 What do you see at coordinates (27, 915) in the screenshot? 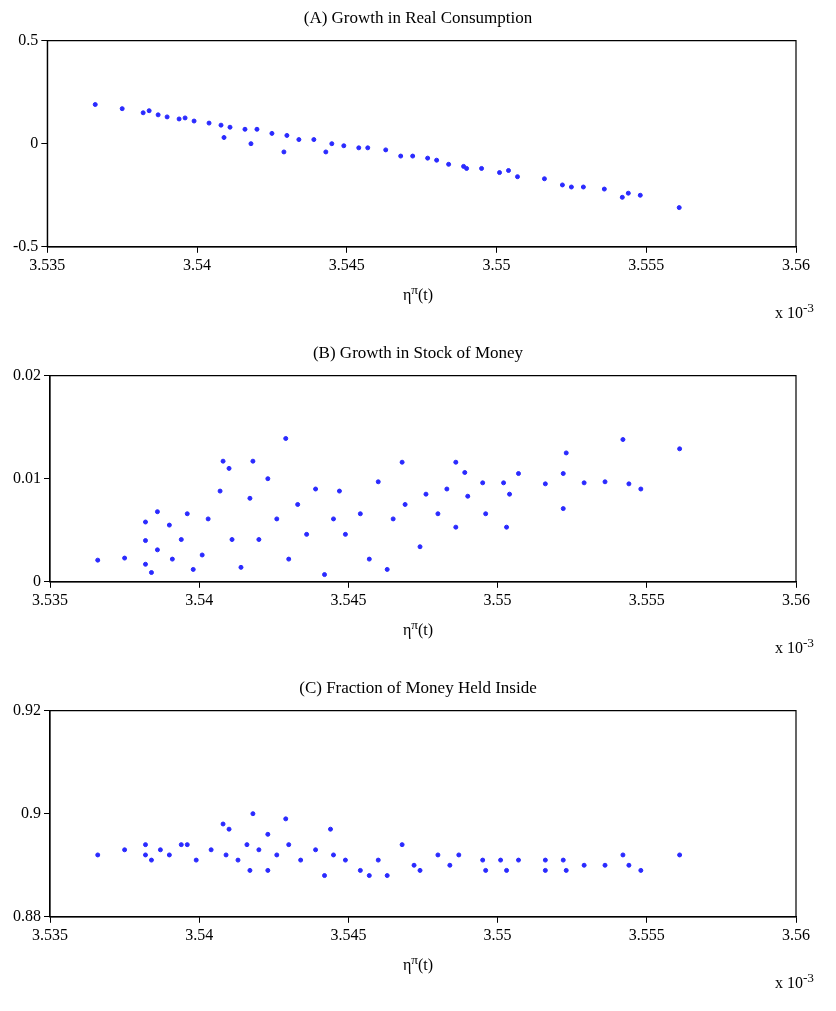
I see `y-tick-label: 0.88` at bounding box center [27, 915].